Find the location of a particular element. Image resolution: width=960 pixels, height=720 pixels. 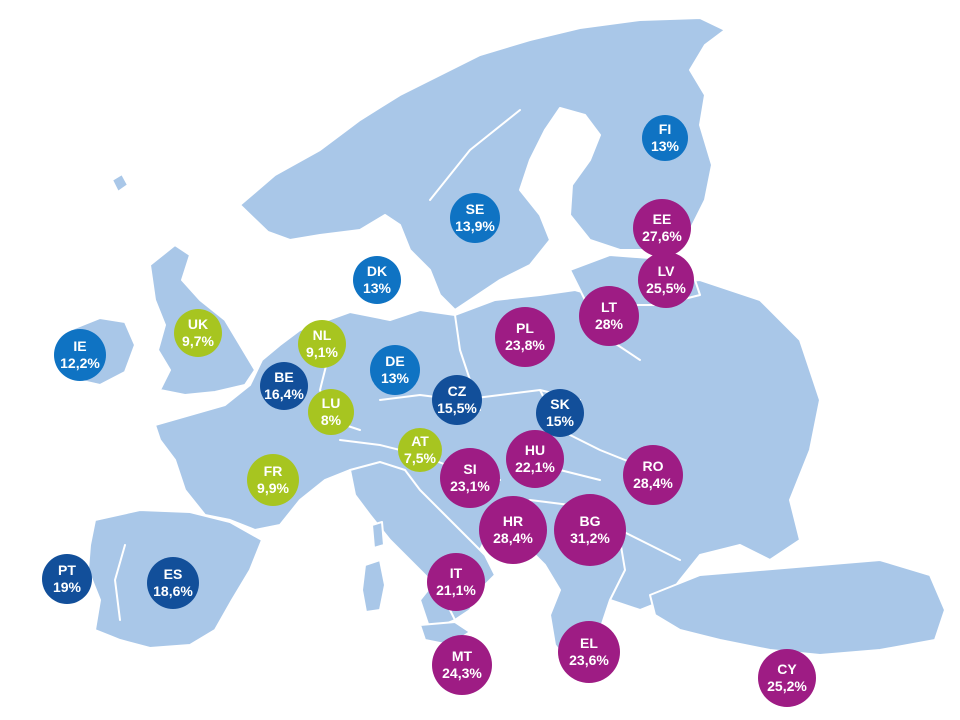

land-turkey is located at coordinates (797, 607).